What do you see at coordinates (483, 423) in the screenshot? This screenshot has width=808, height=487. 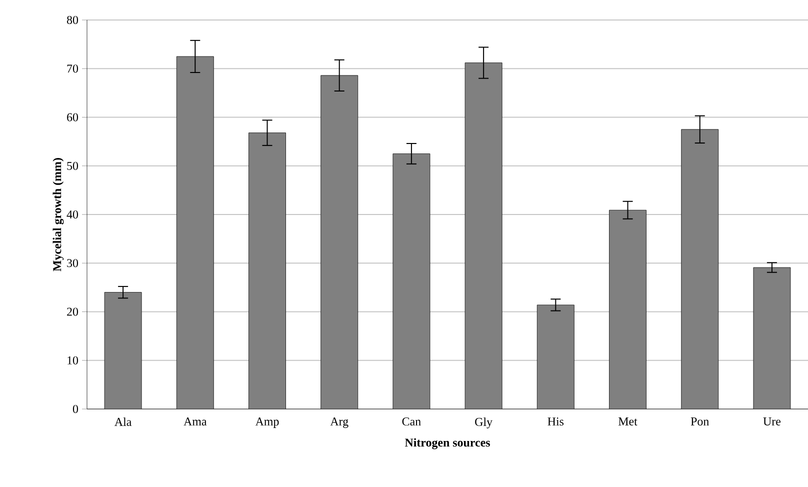 I see `x-tick-label: Gly` at bounding box center [483, 423].